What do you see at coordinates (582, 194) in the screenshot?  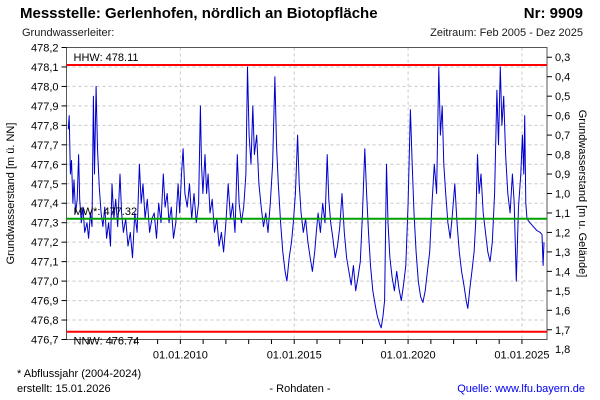 I see `y-axis-title-right: Grundwasserstand [m u. Gelände]` at bounding box center [582, 194].